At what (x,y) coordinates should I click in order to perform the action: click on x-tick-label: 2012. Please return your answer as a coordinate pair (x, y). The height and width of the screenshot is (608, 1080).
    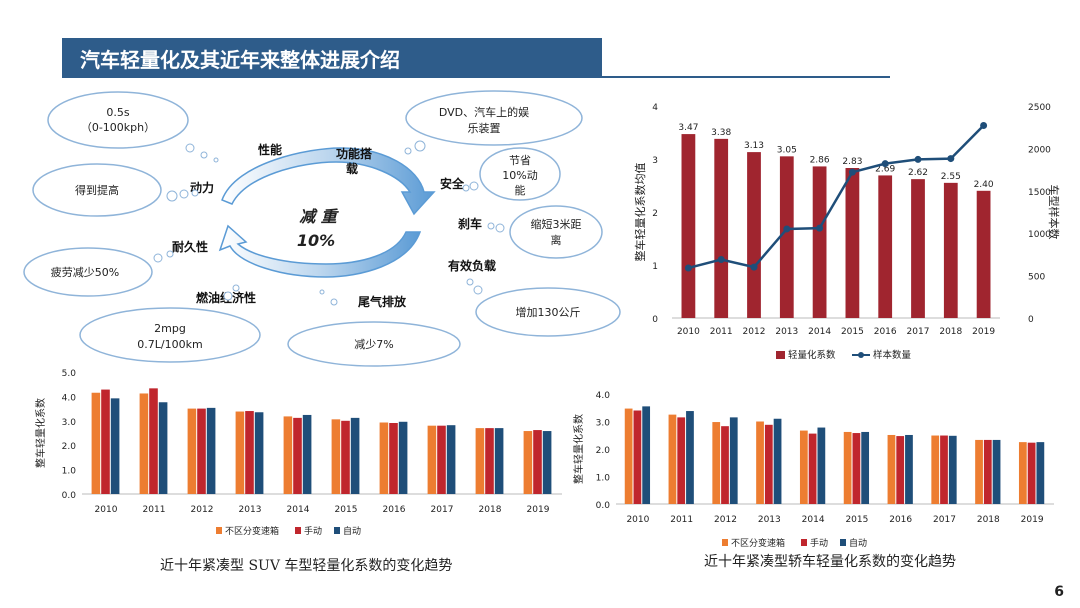
    Looking at the image, I should click on (202, 510).